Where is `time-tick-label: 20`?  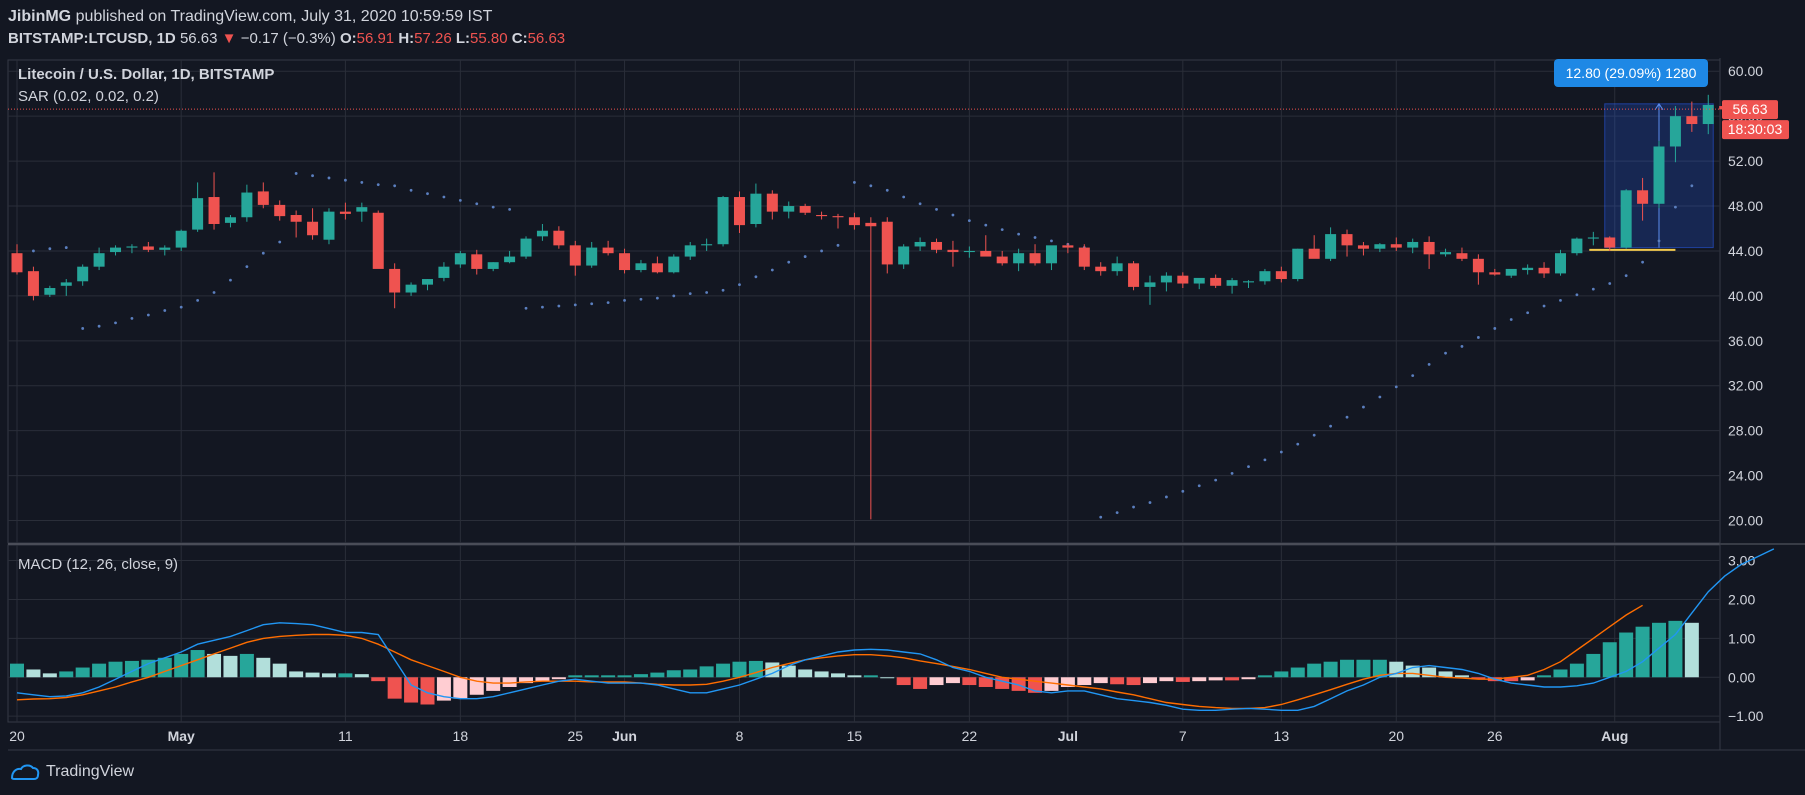 time-tick-label: 20 is located at coordinates (1396, 736).